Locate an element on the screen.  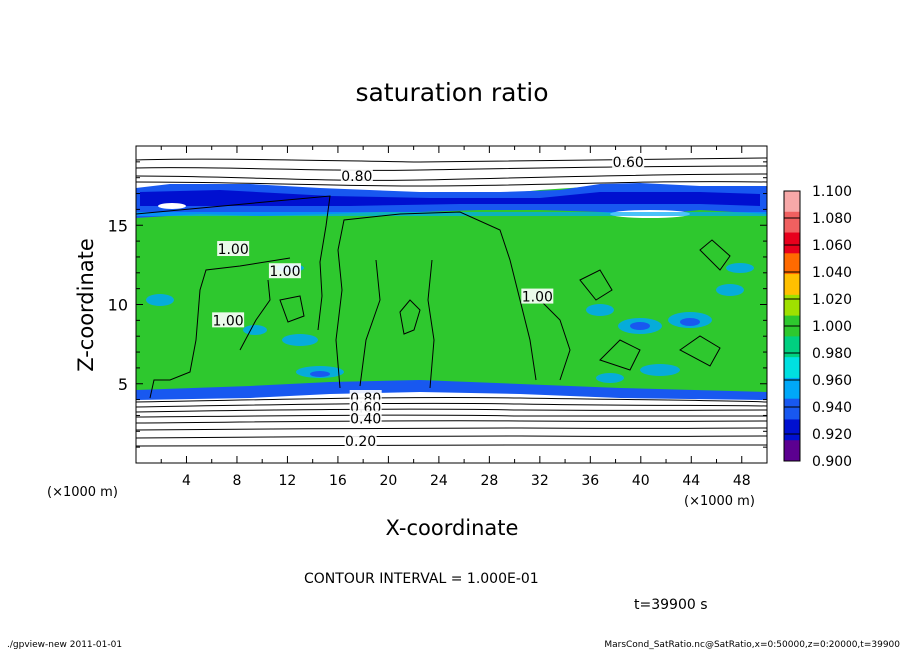
x-tick-label: 4 is located at coordinates (186, 481).